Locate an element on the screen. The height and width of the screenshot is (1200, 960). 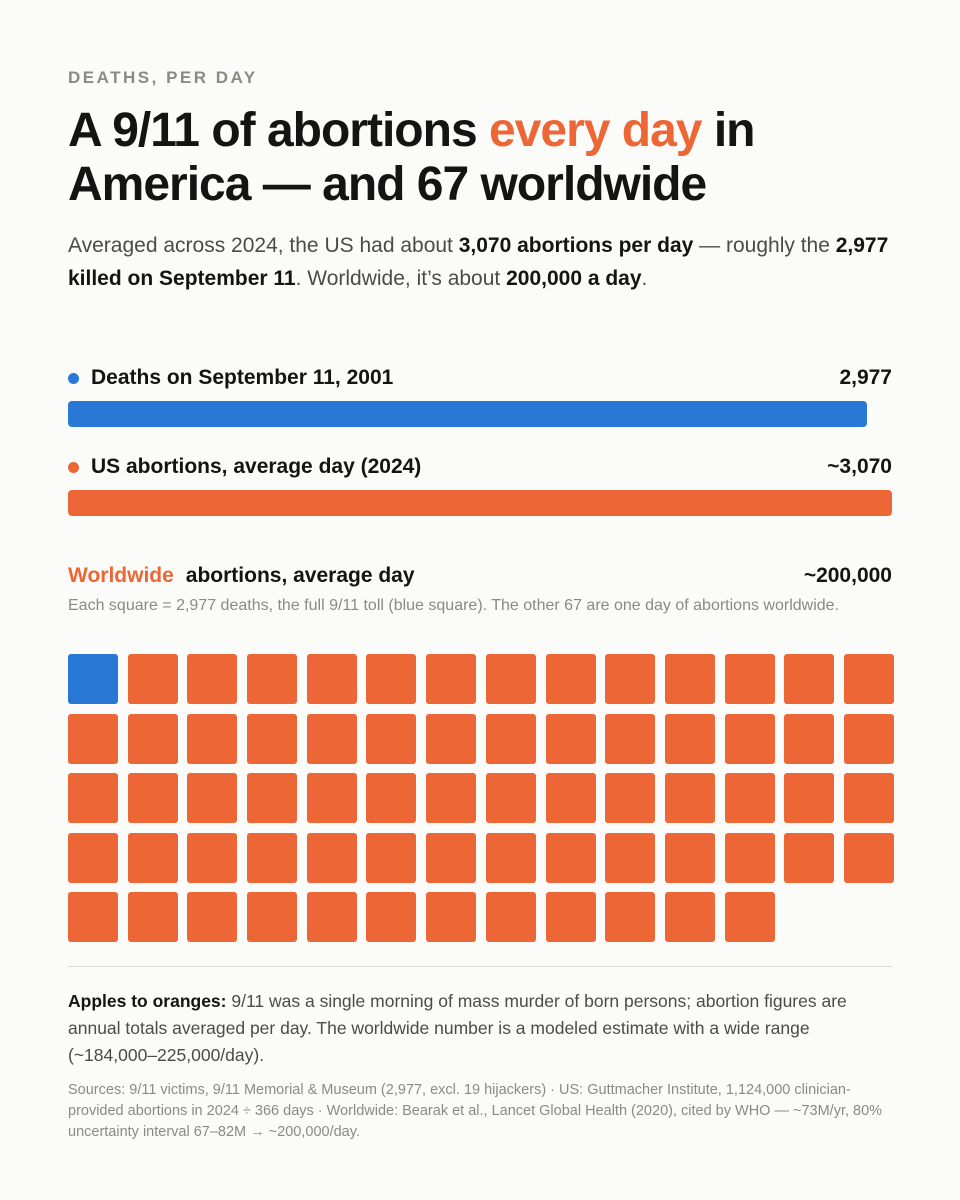
bar-track-us-abortions is located at coordinates (480, 503).